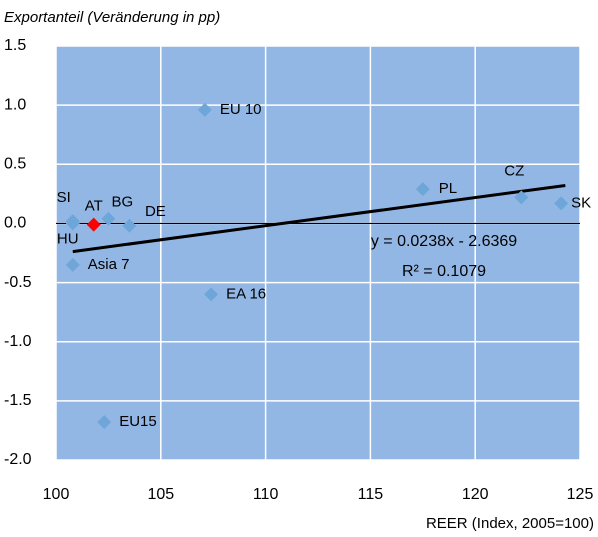 The image size is (598, 537). I want to click on x-tick-label: 120, so click(475, 494).